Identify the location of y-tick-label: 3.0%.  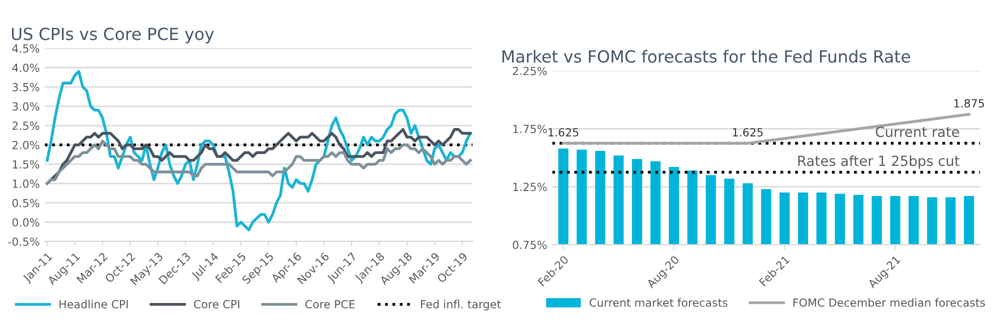
(26, 106).